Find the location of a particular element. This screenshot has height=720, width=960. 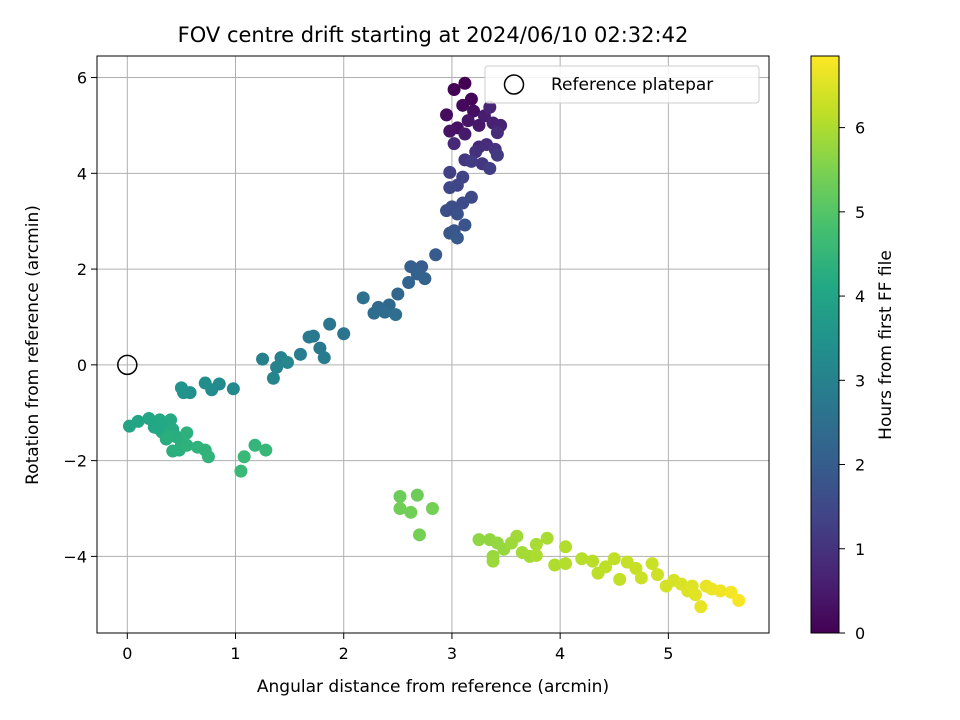

y-tick-label: 2 is located at coordinates (82, 269).